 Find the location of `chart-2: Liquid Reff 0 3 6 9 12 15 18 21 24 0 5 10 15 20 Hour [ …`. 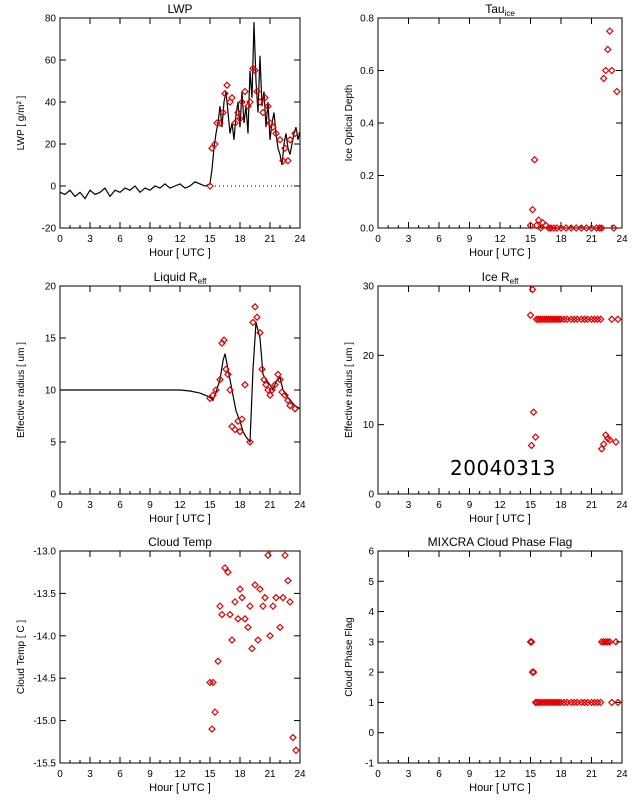

chart-2: Liquid Reff 0 3 6 9 12 15 18 21 24 0 5 10 15 20 Hour [ … is located at coordinates (161, 397).